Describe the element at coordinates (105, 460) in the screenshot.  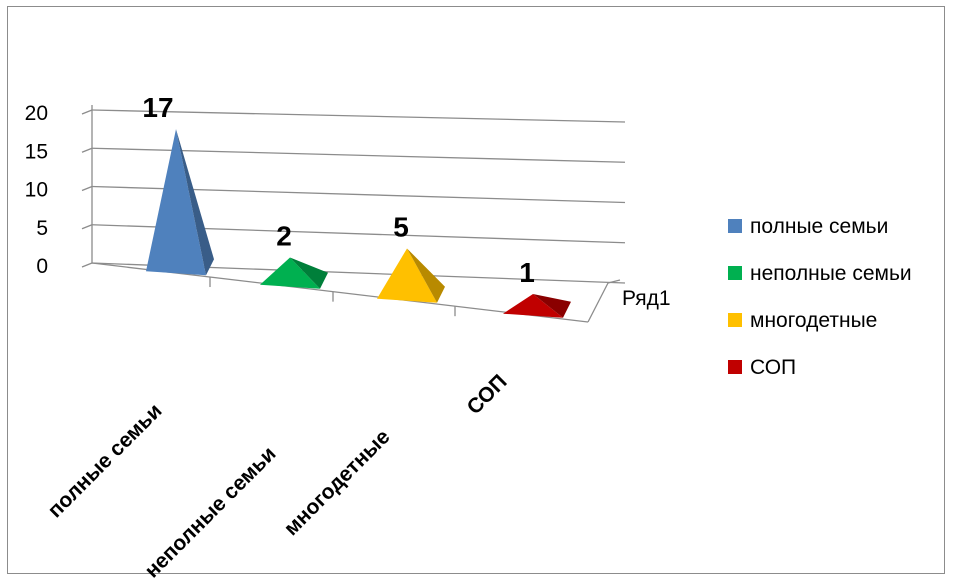
I see `category-label: полные семьи` at that location.